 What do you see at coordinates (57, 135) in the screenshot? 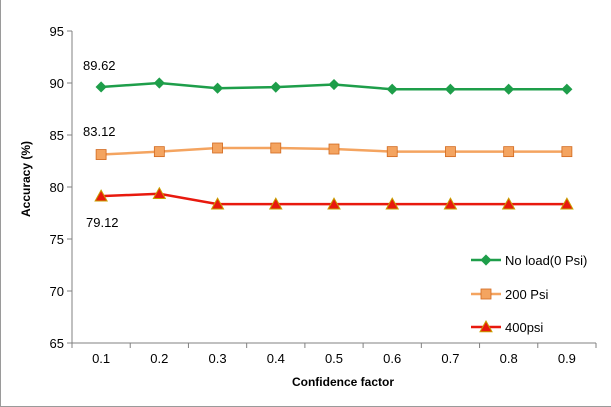
I see `y-tick-label: 85` at bounding box center [57, 135].